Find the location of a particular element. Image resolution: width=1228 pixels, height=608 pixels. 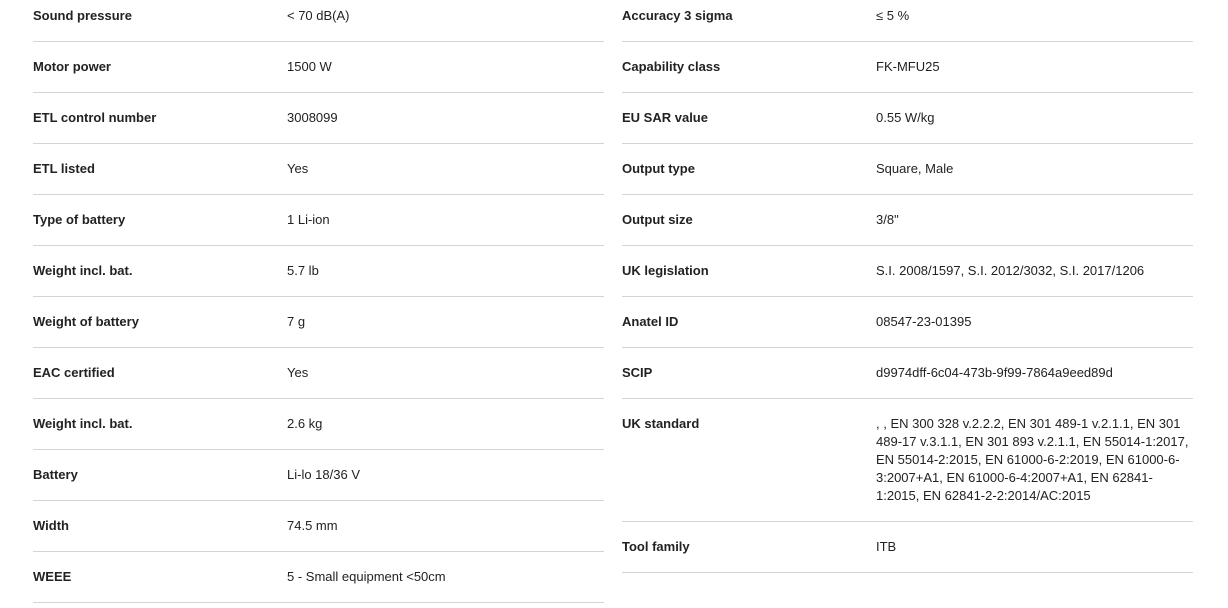

spec-value: ITB is located at coordinates (886, 546).